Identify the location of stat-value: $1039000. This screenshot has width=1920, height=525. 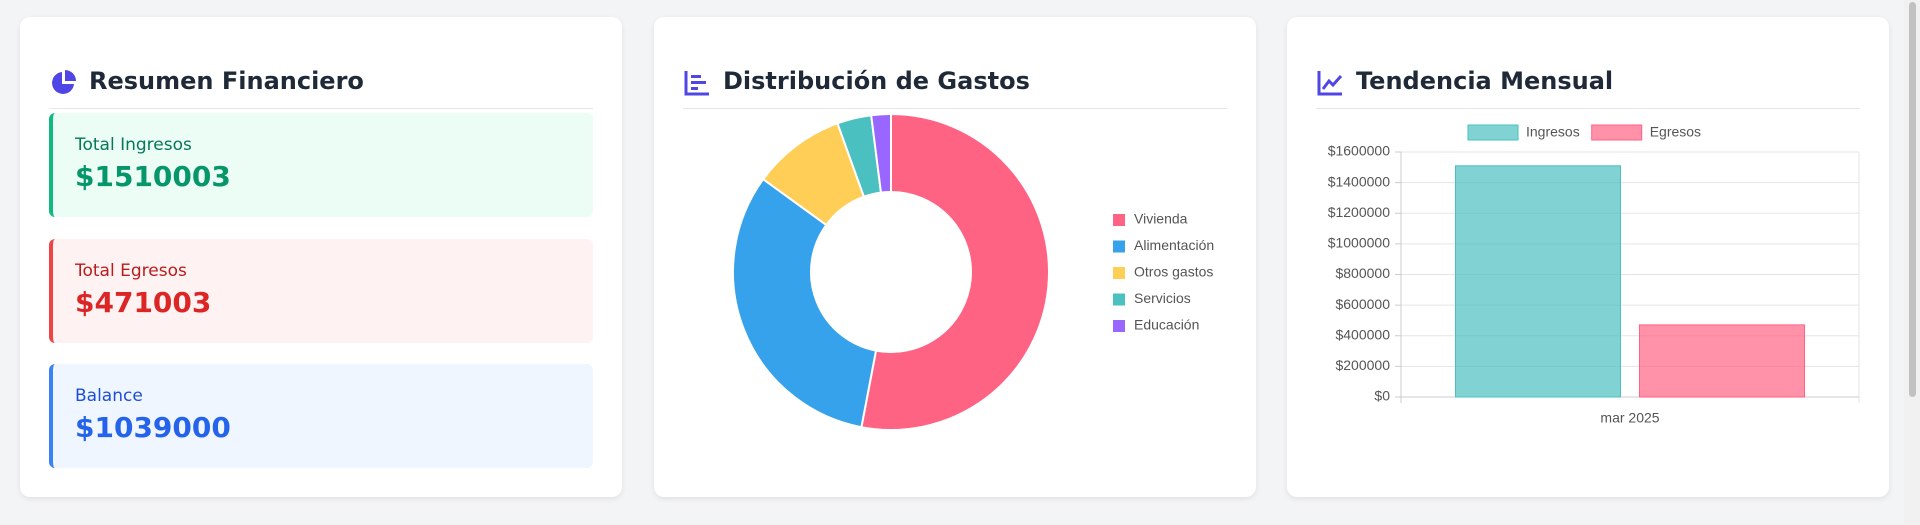
(153, 427).